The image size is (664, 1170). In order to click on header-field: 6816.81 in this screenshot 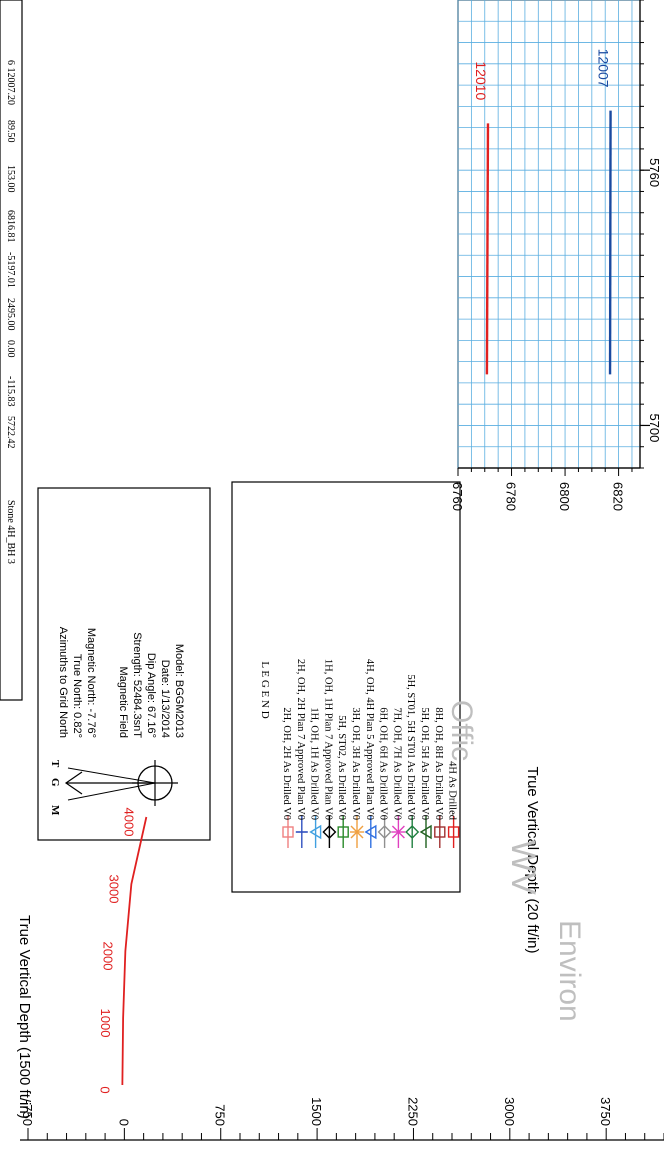, I will do `click(10, 226)`.